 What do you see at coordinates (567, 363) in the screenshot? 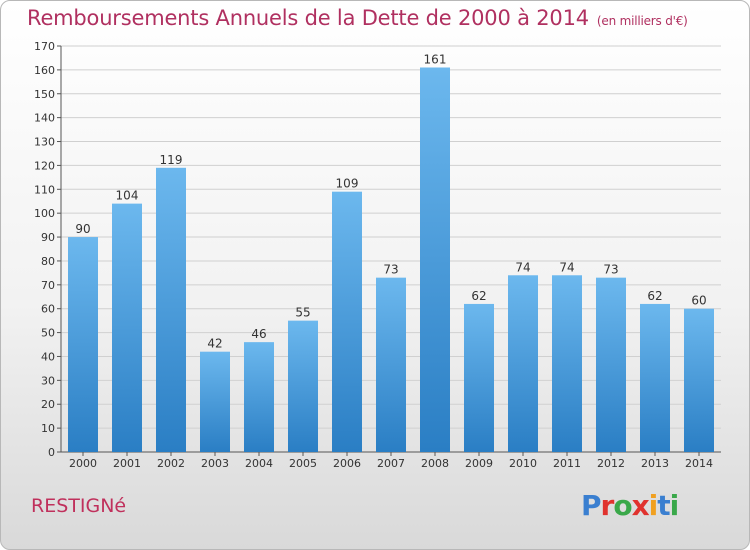
I see `bar-2011` at bounding box center [567, 363].